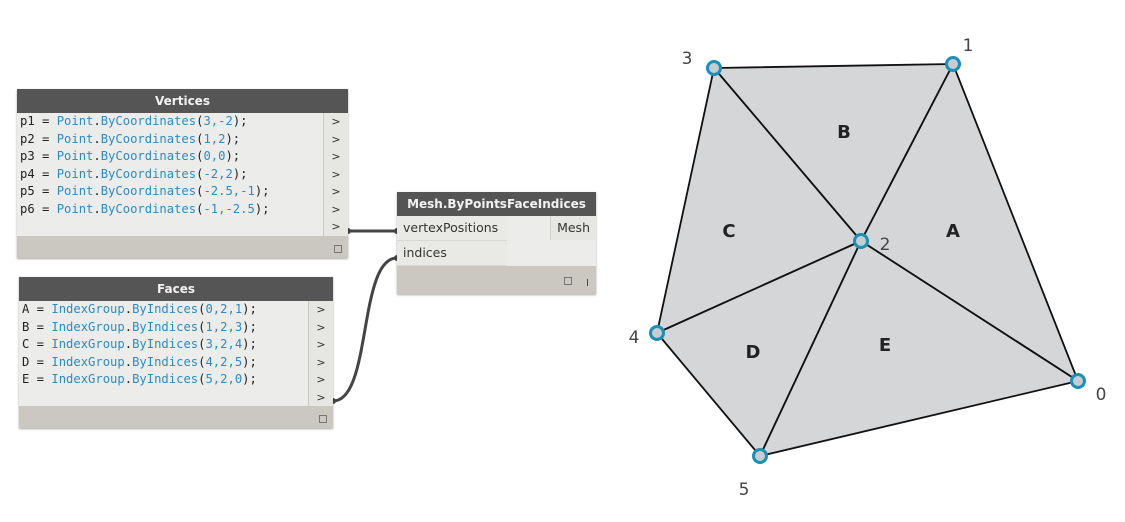 This screenshot has width=1125, height=522. Describe the element at coordinates (496, 204) in the screenshot. I see `mesh-node-title: Mesh.ByPointsFaceIndices` at that location.